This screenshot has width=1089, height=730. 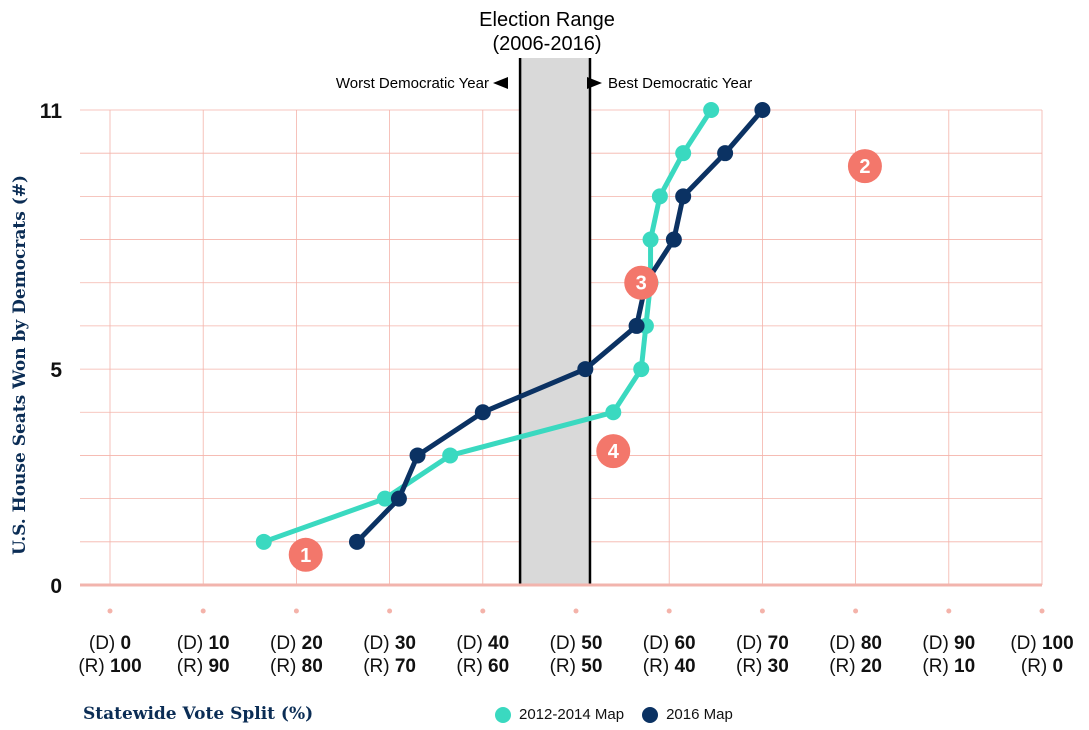 What do you see at coordinates (650, 714) in the screenshot?
I see `legend-dot-2016` at bounding box center [650, 714].